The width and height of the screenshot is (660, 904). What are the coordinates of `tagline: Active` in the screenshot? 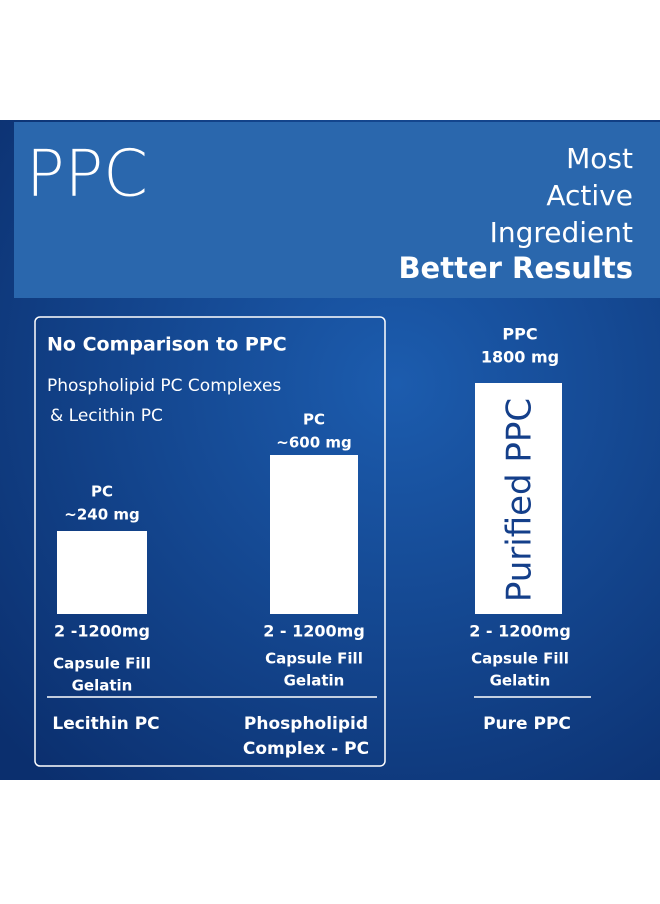 It's located at (589, 195).